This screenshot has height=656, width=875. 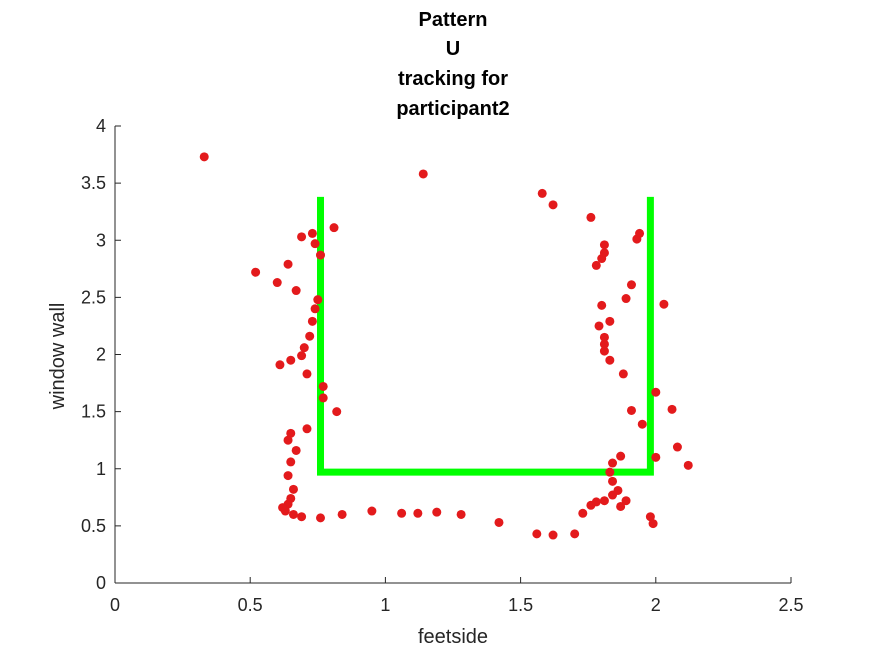 I want to click on x-tick-label: 2, so click(x=656, y=605).